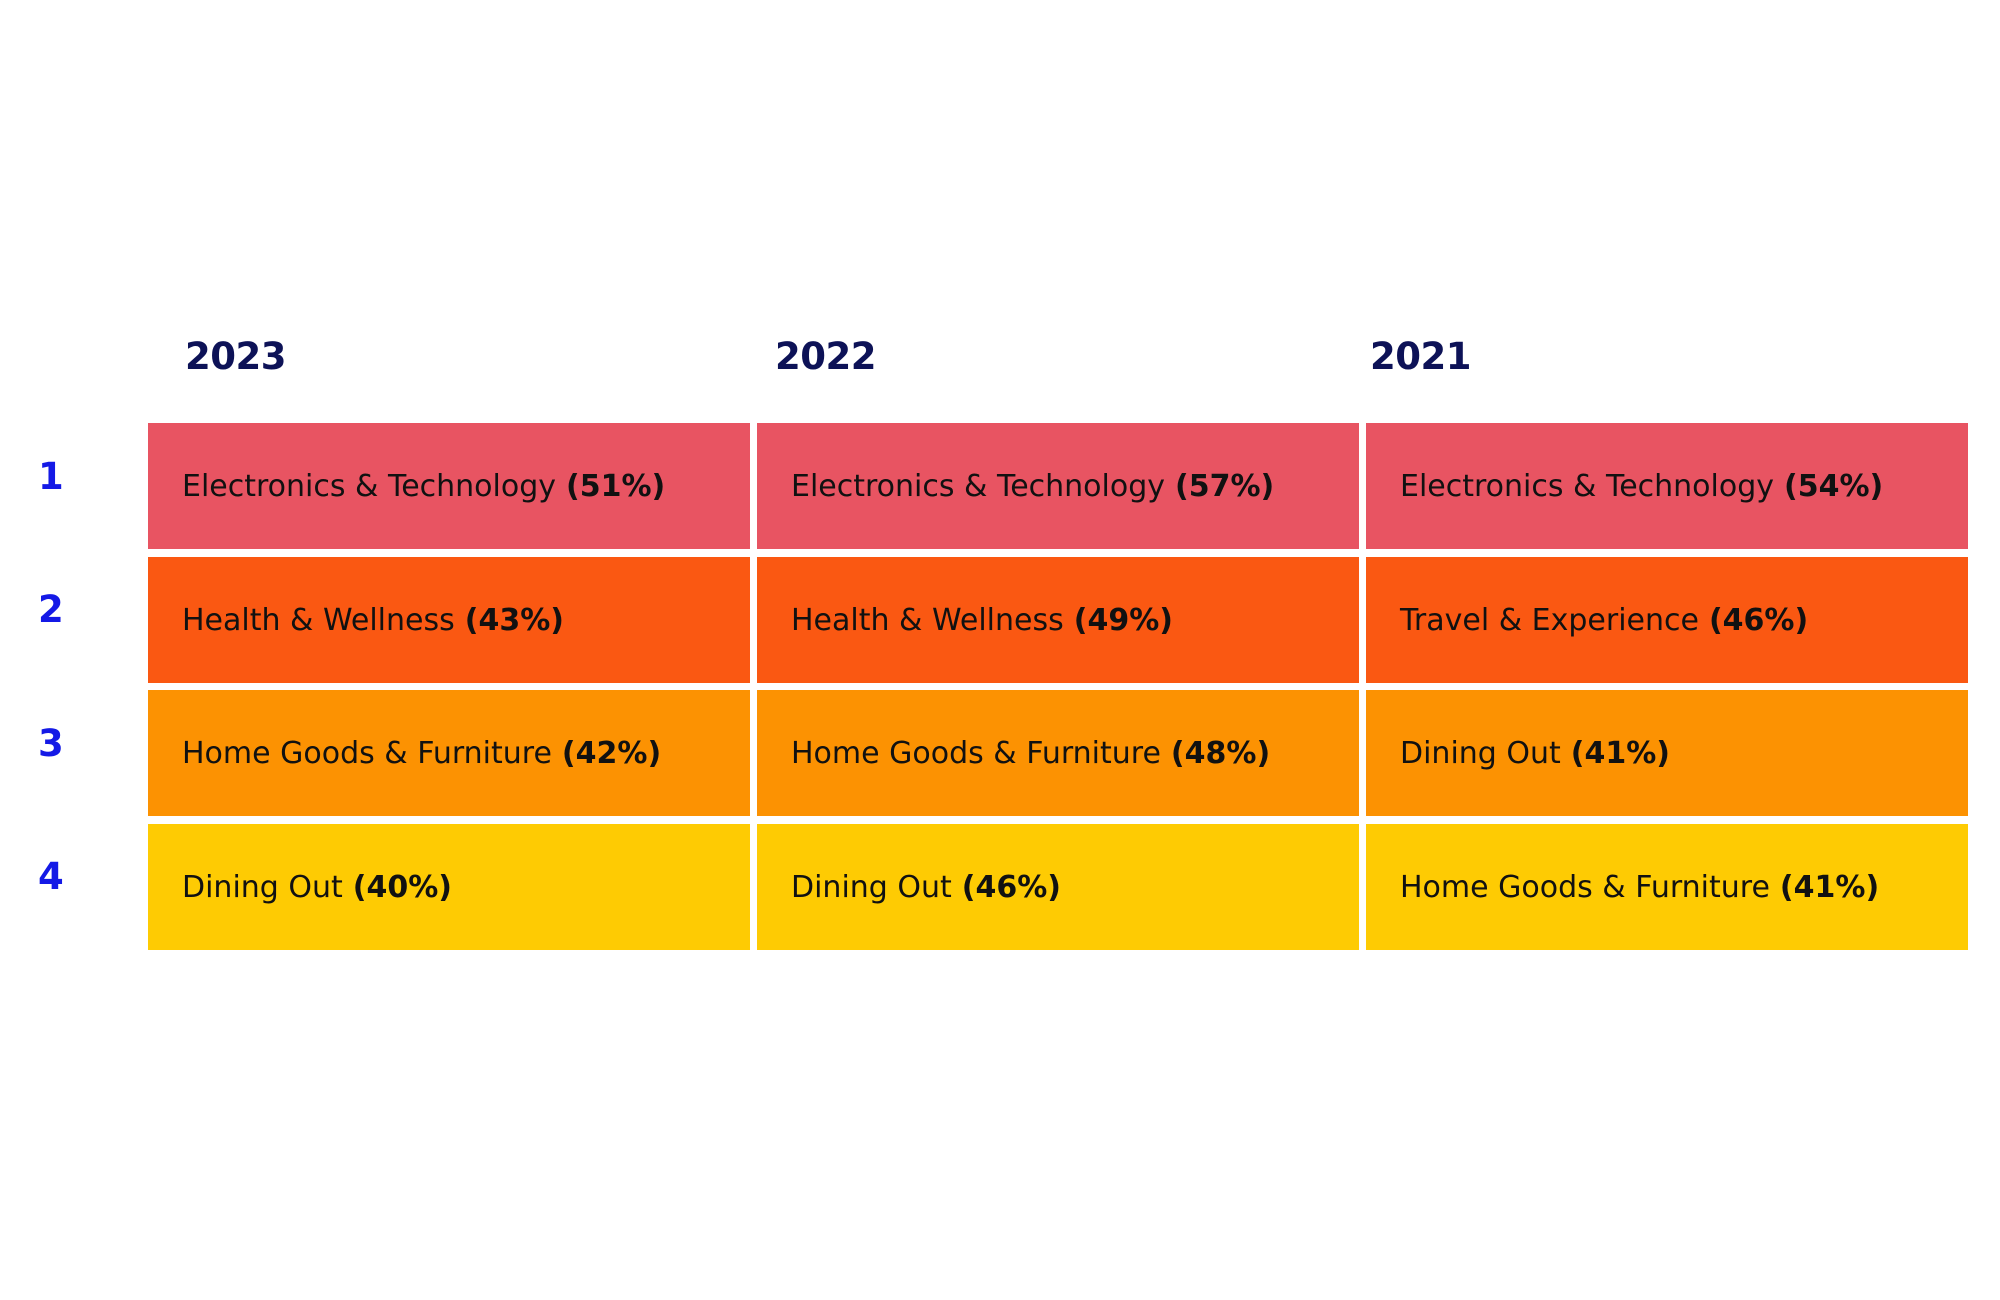 This screenshot has width=2000, height=1300. What do you see at coordinates (825, 356) in the screenshot?
I see `column-header-2022: 2022` at bounding box center [825, 356].